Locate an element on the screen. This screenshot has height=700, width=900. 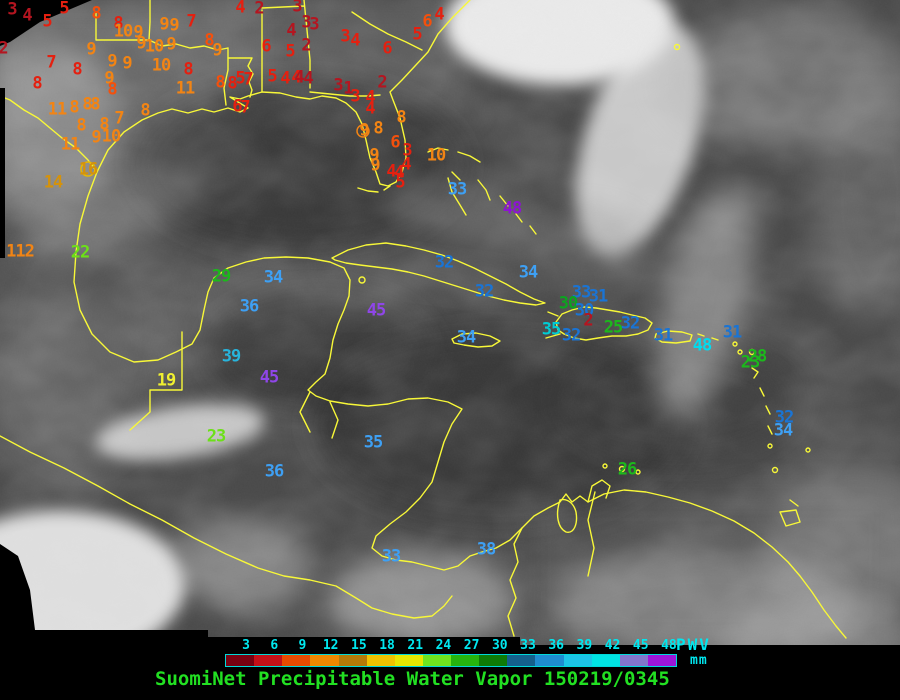
colorbar-tick-label: 30 is located at coordinates (499, 645).